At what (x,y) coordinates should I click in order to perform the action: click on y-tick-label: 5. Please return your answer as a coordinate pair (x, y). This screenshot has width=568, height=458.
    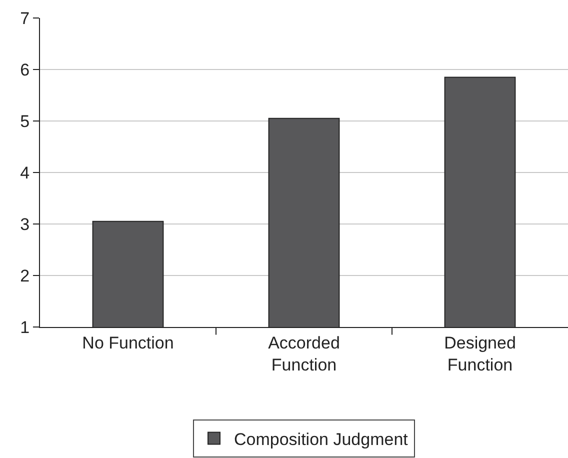
    Looking at the image, I should click on (25, 121).